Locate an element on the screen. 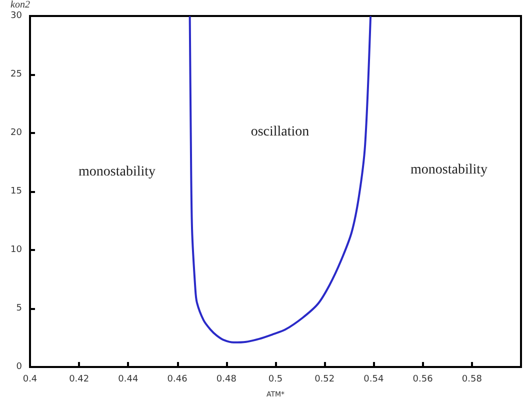  x-tick-label: 0.5 is located at coordinates (275, 379).